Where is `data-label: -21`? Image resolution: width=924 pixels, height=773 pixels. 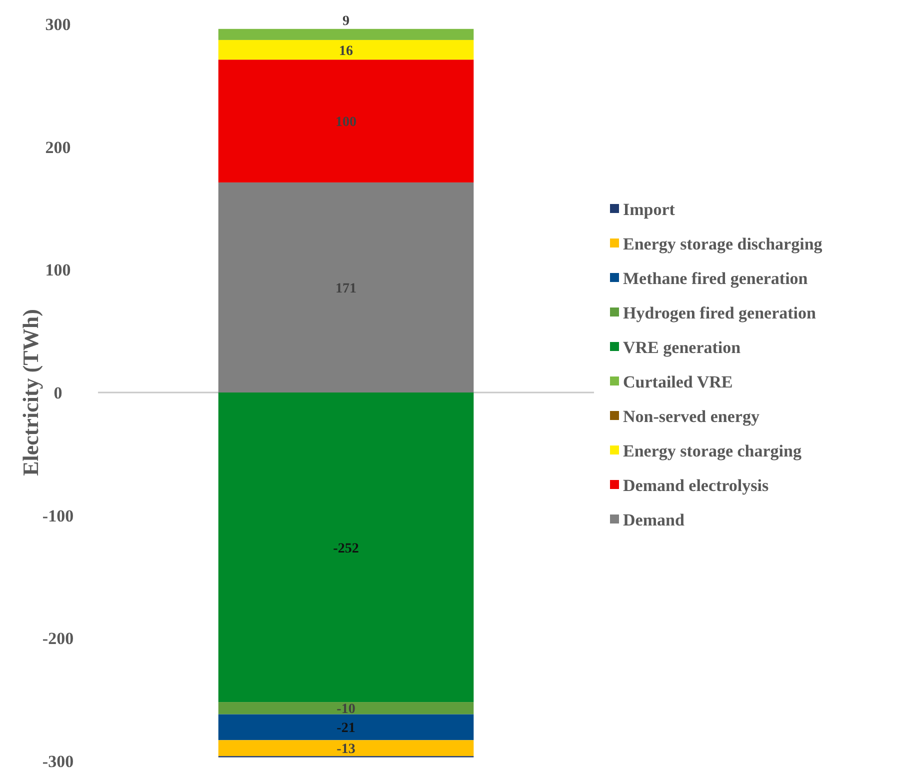 data-label: -21 is located at coordinates (346, 728).